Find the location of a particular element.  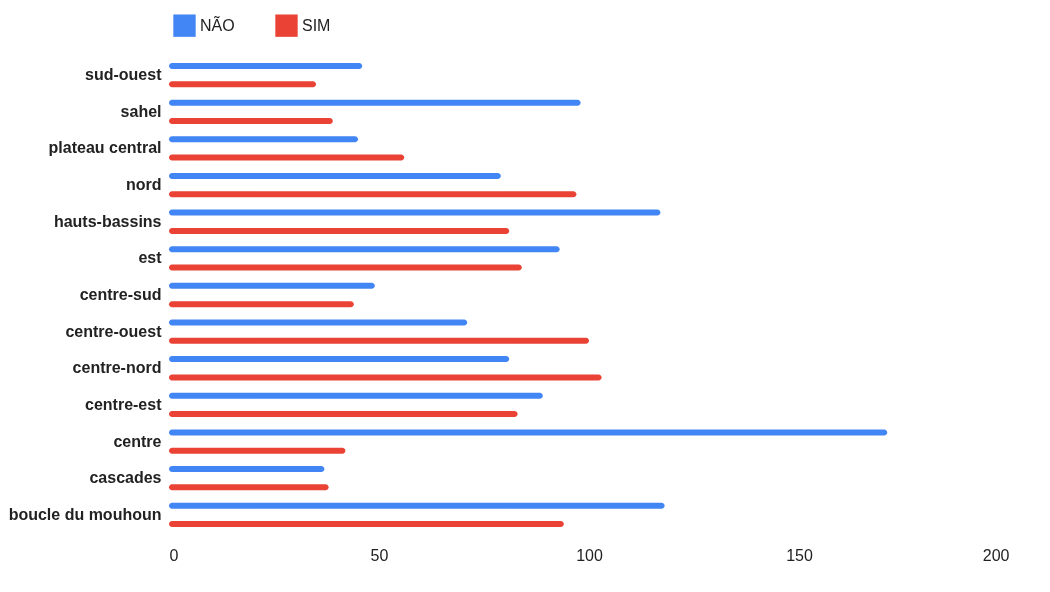

y-tick-label: sud-ouest is located at coordinates (124, 75).